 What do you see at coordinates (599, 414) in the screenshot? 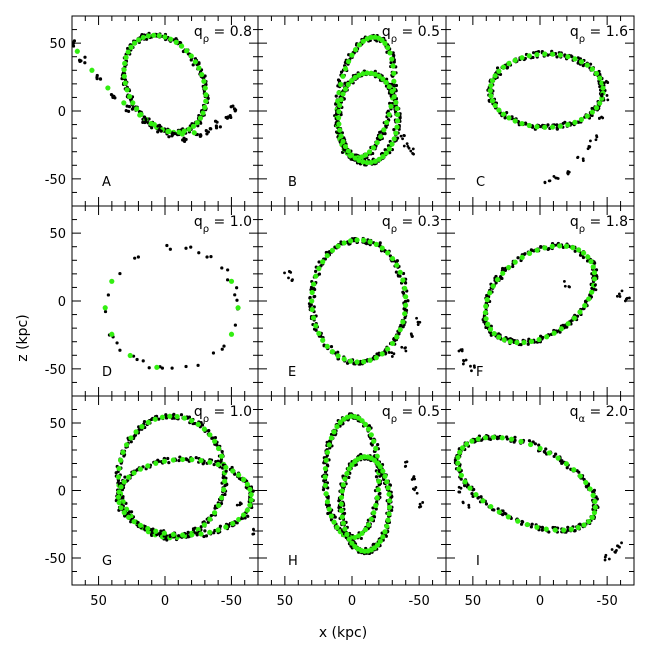
I see `q-label: qα = 2.0` at bounding box center [599, 414].